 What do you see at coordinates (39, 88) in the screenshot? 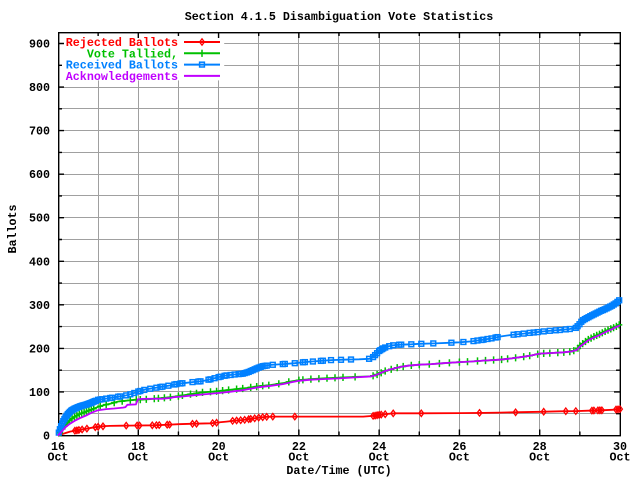
I see `svg-text: 800` at bounding box center [39, 88].